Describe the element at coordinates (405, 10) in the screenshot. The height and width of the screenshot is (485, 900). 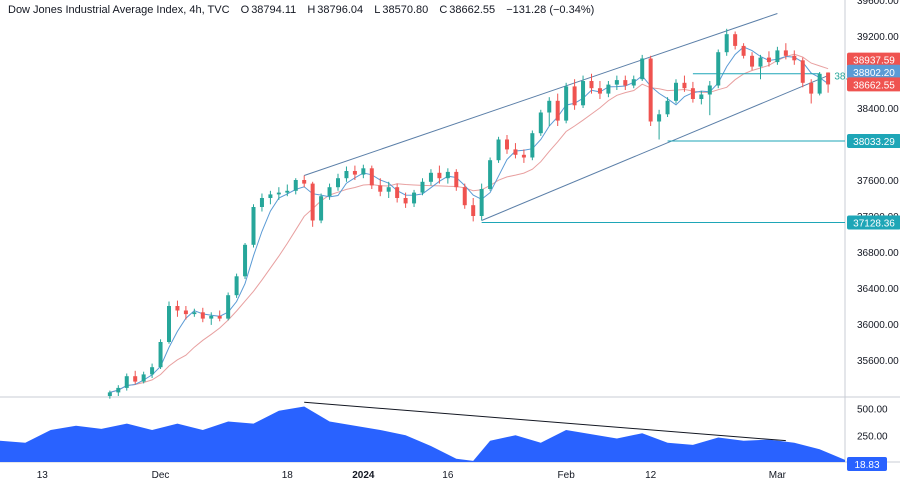
I see `low-value: 38570.80` at that location.